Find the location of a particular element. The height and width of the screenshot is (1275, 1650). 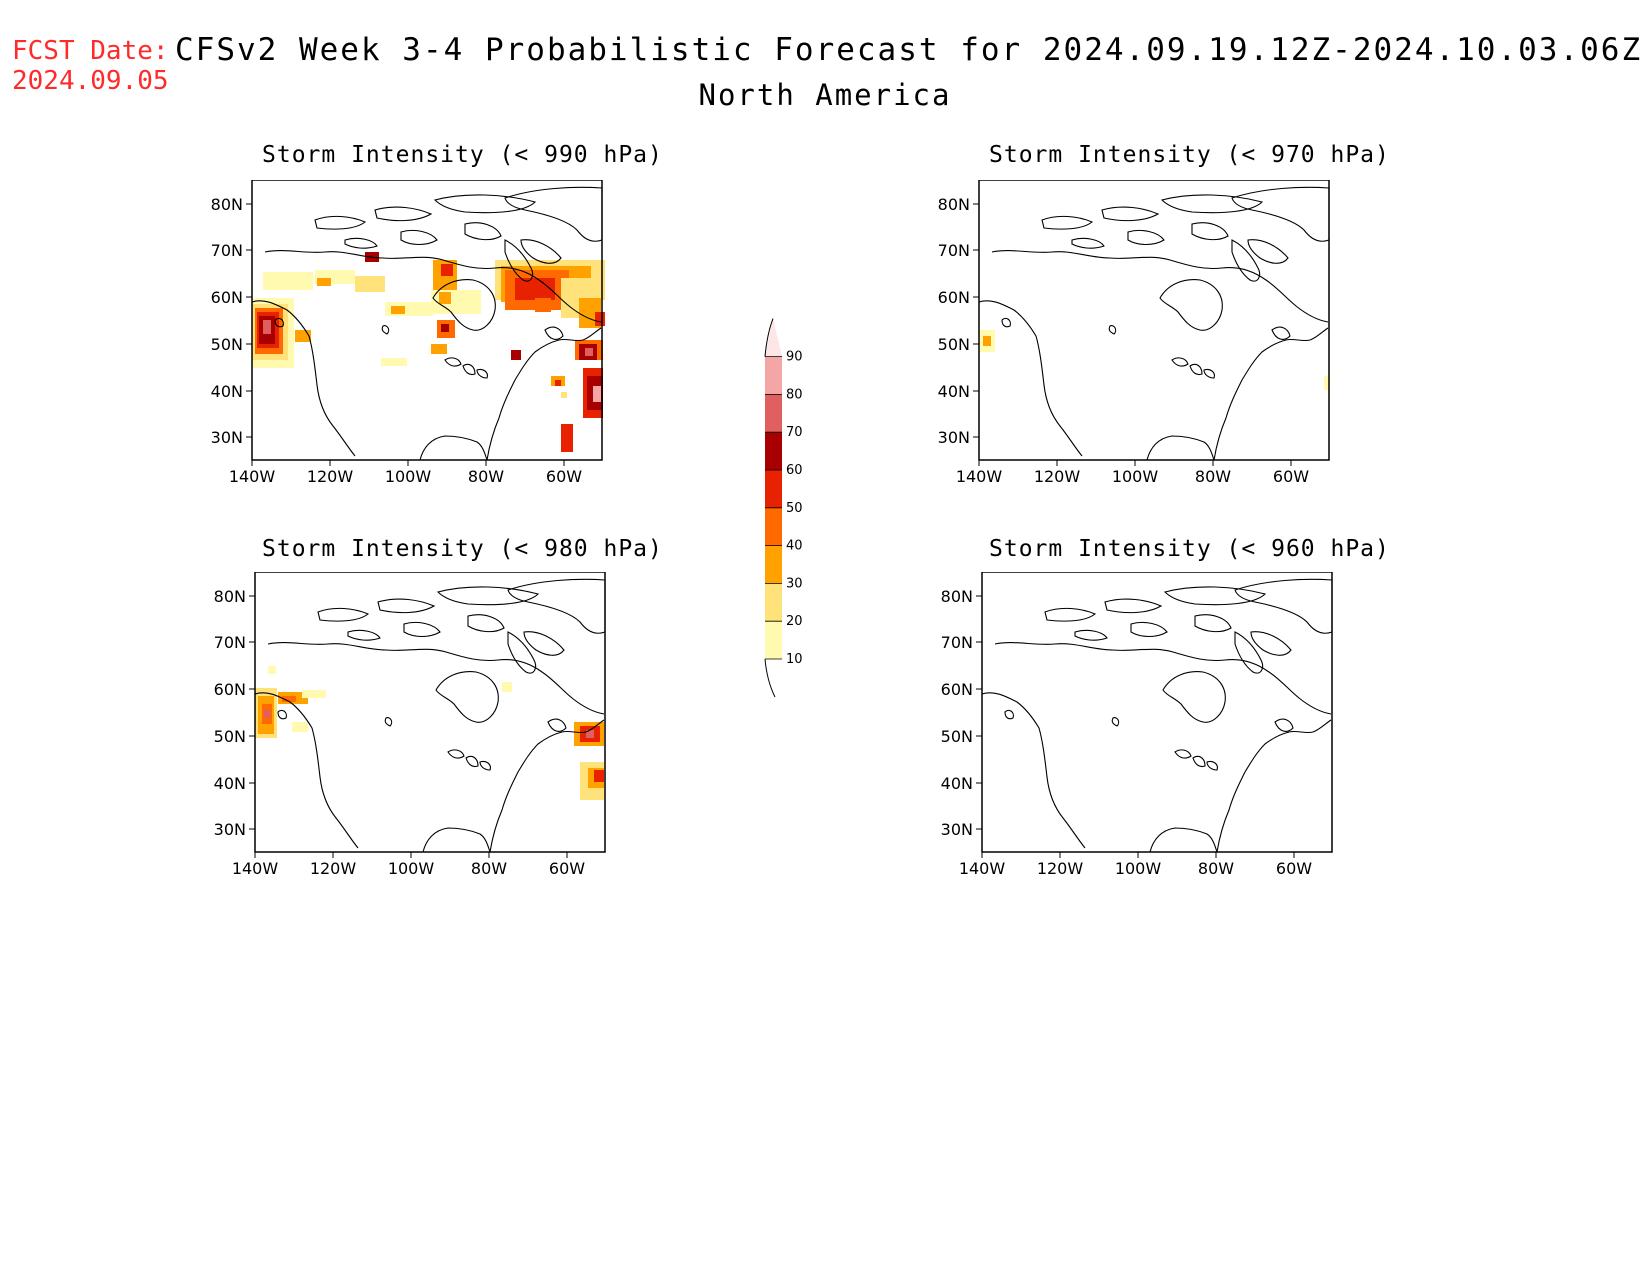

forecast-date-block: FCST Date: 2024.09.05 is located at coordinates (90, 66).